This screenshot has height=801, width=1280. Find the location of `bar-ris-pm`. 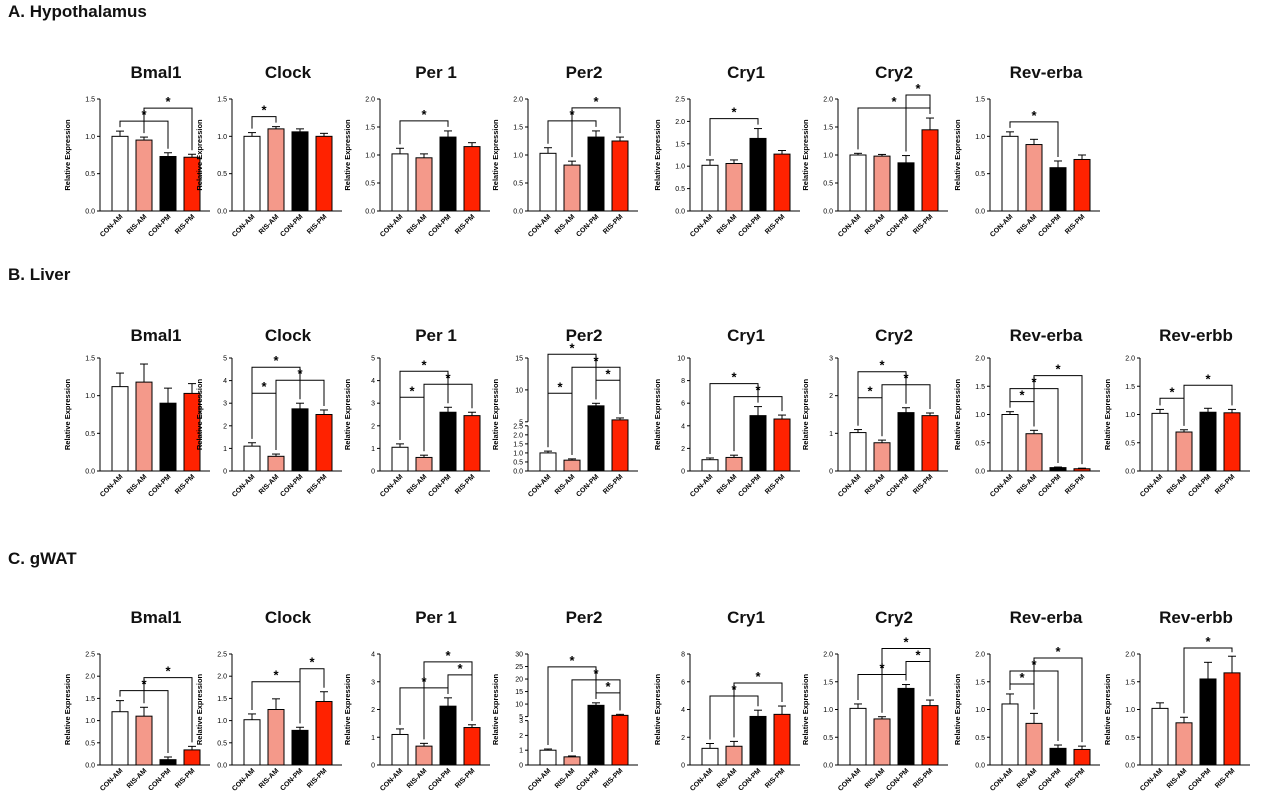

bar-ris-pm is located at coordinates (1082, 185).